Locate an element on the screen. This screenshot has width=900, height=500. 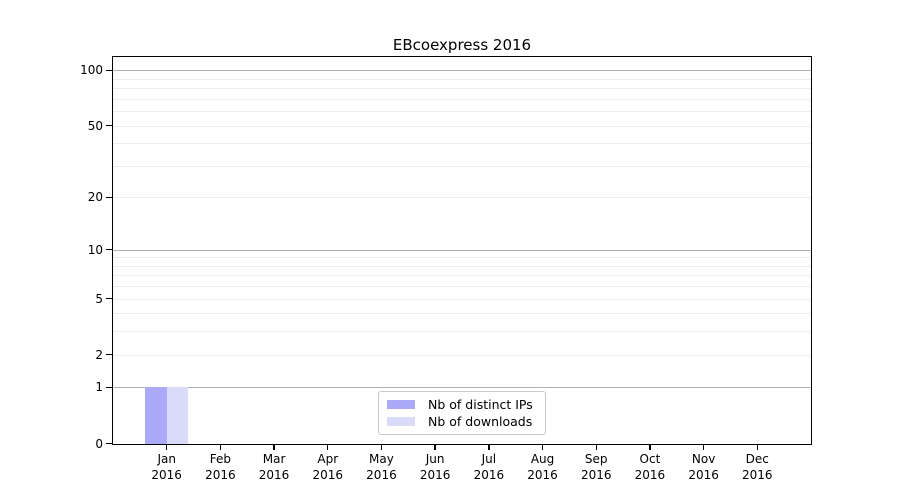
x-tick-label: Jun 2016 is located at coordinates (435, 467).